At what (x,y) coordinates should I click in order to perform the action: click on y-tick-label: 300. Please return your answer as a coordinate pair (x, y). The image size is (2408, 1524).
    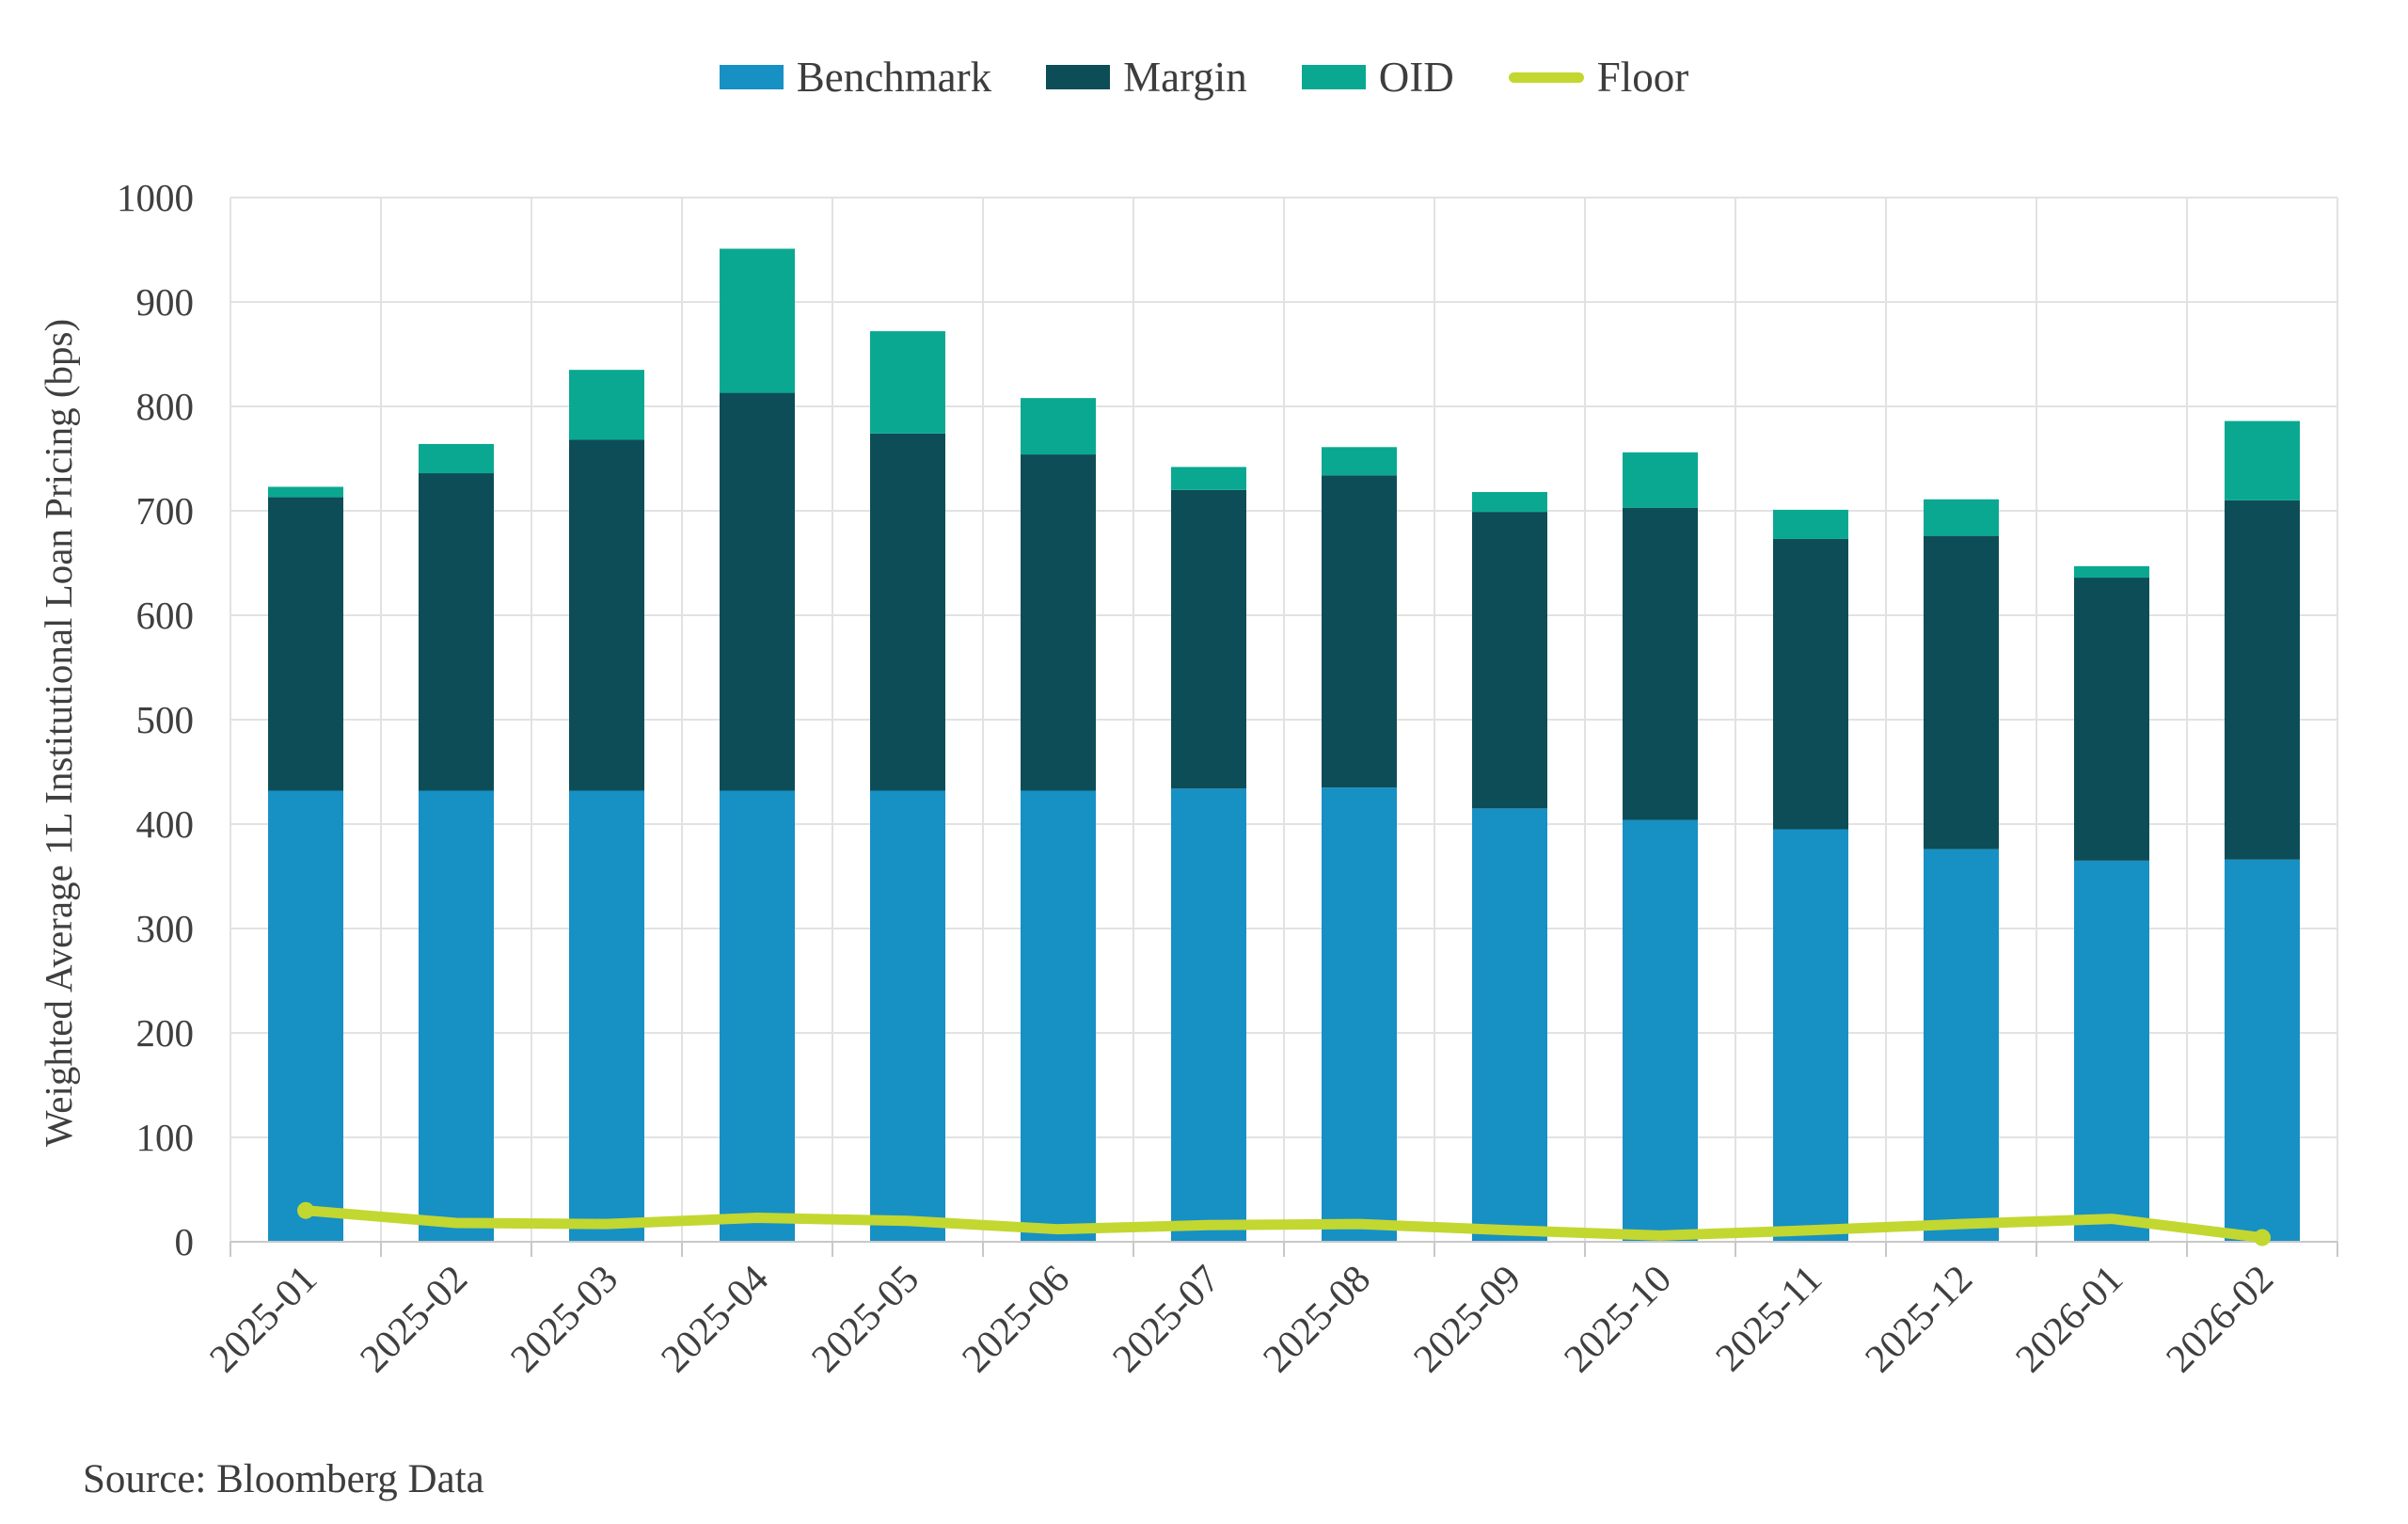
    Looking at the image, I should click on (166, 929).